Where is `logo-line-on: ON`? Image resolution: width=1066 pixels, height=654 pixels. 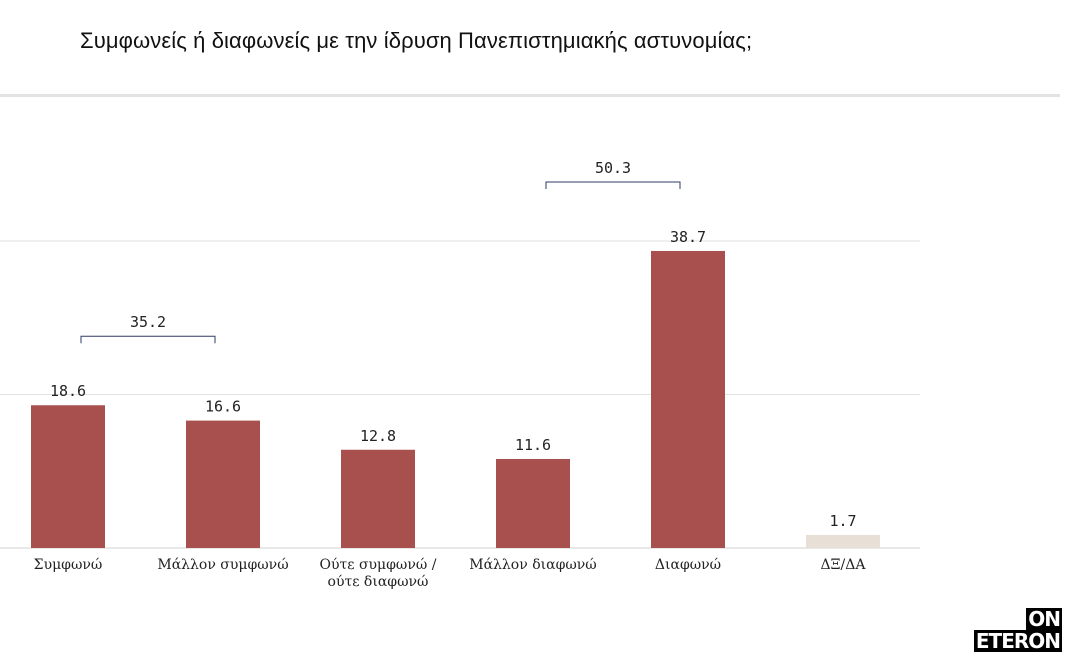 logo-line-on: ON is located at coordinates (1044, 619).